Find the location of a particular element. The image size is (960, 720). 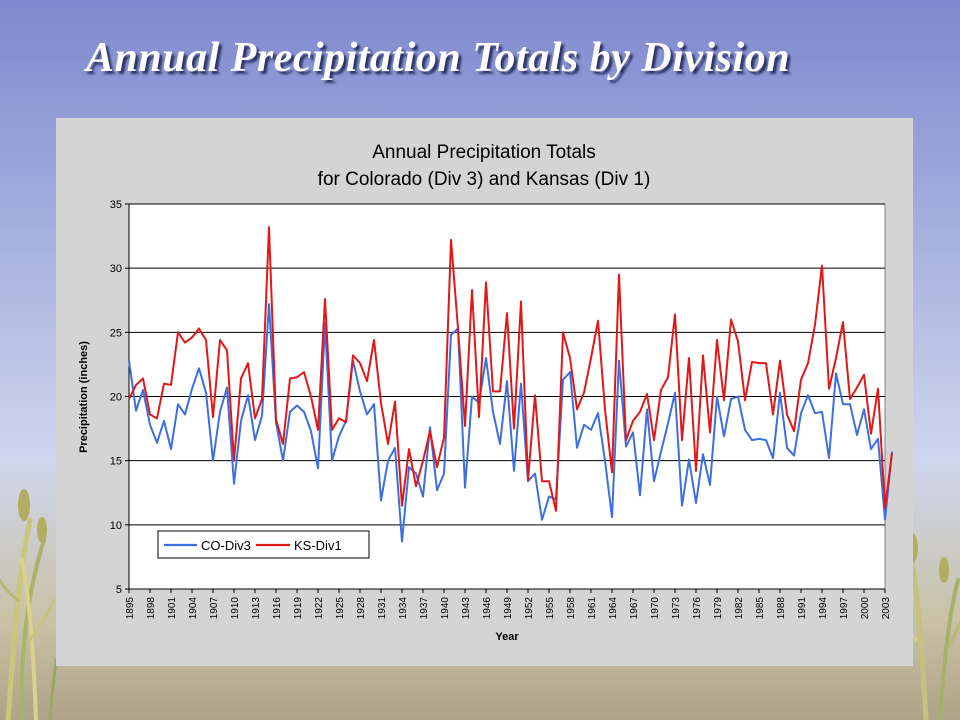

x-tick-label: 1904 is located at coordinates (193, 608).